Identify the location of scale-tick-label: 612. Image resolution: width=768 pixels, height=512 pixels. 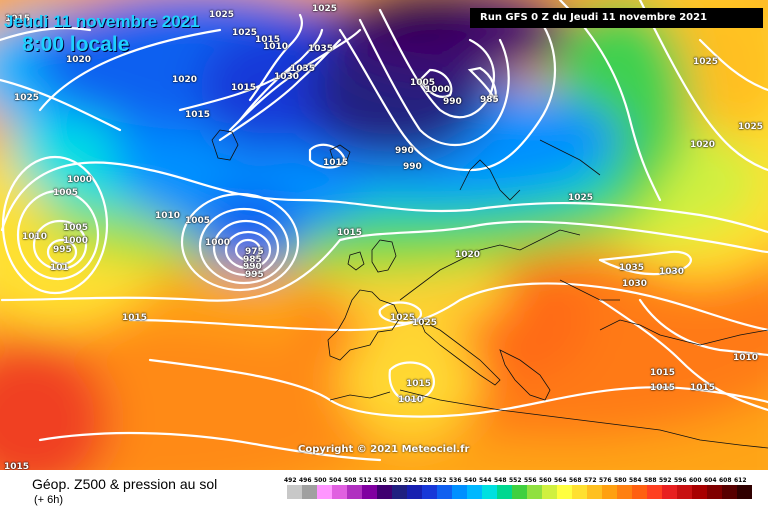
(740, 480).